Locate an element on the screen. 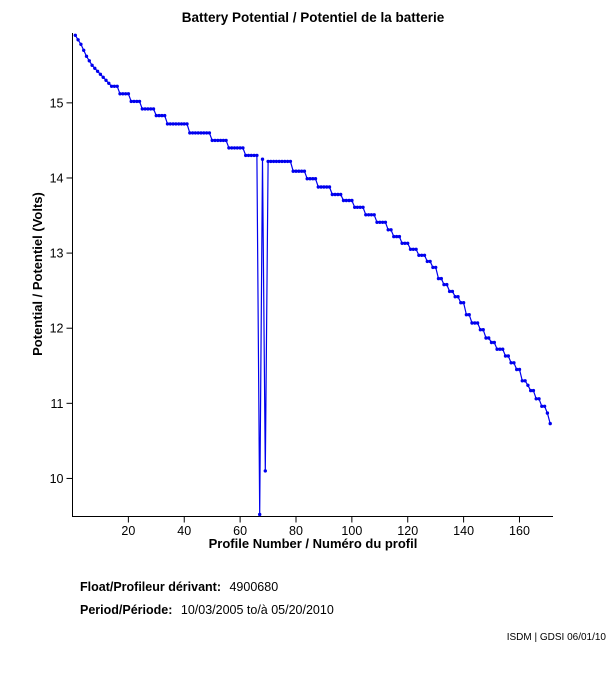 Image resolution: width=611 pixels, height=675 pixels. x-tick-label: 20 is located at coordinates (128, 531).